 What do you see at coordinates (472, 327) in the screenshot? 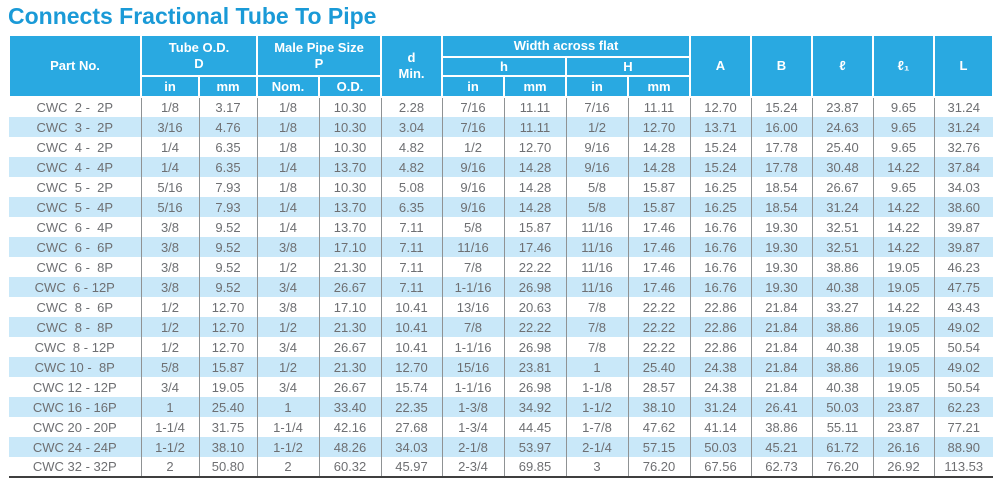
I see `cell-h-in: 7/8` at bounding box center [472, 327].